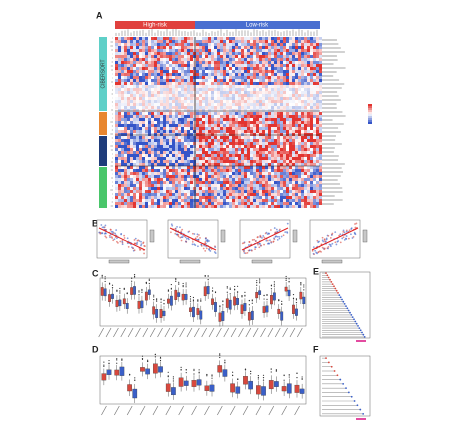  I want to click on color-key, so click(370, 121).